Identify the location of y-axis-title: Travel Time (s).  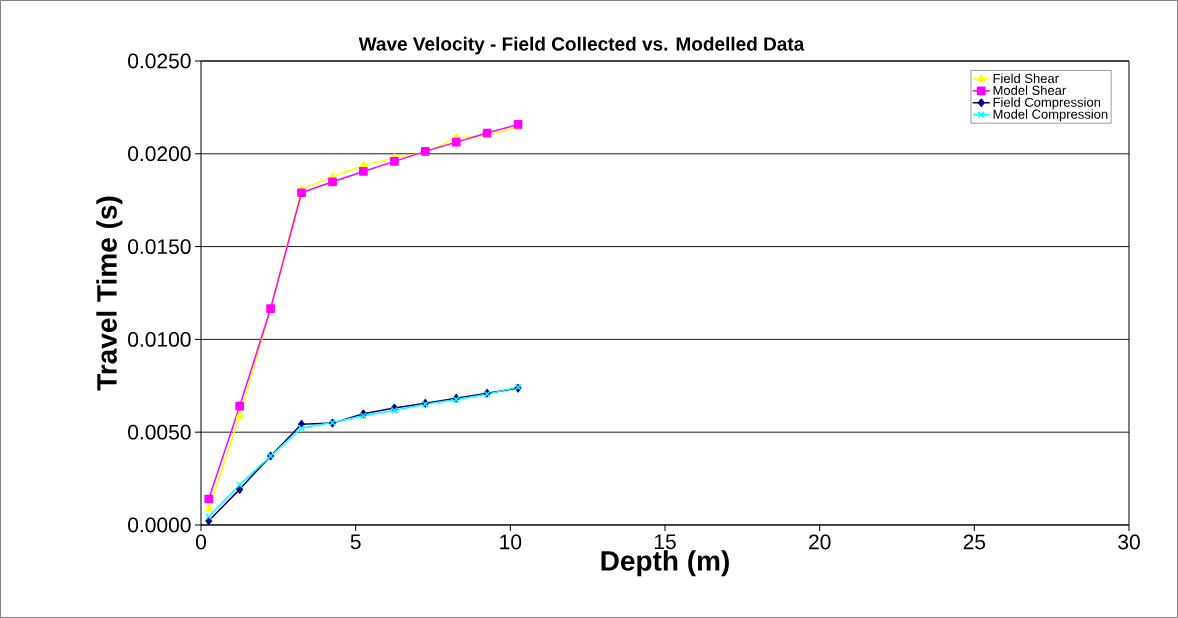
(109, 293).